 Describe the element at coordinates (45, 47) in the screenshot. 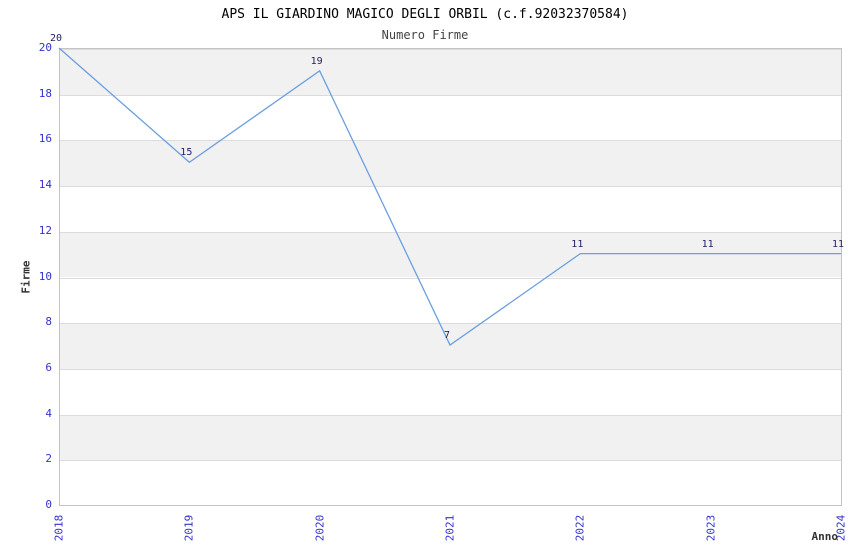

I see `y-tick-label: 20` at that location.